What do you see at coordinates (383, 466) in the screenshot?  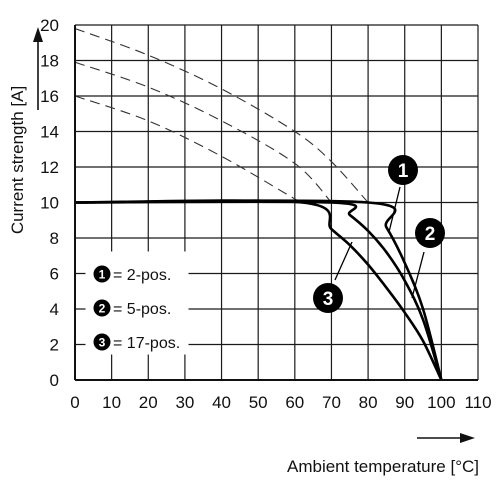 I see `x-axis-title: Ambient temperature [°C]` at bounding box center [383, 466].